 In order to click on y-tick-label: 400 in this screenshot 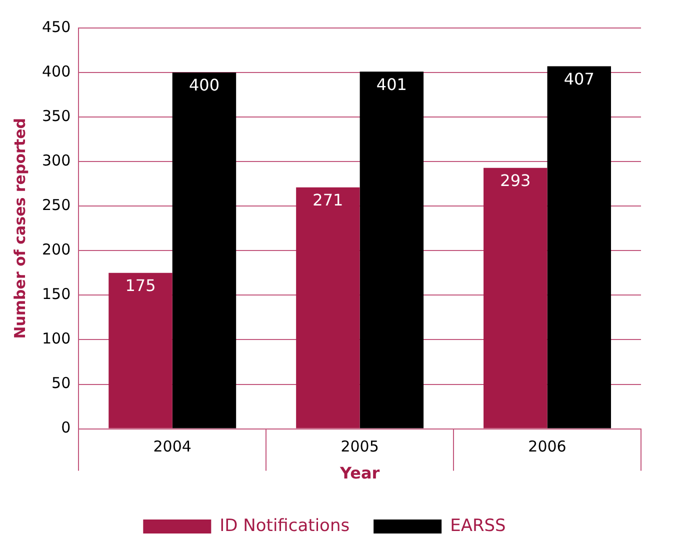, I will do `click(56, 71)`.